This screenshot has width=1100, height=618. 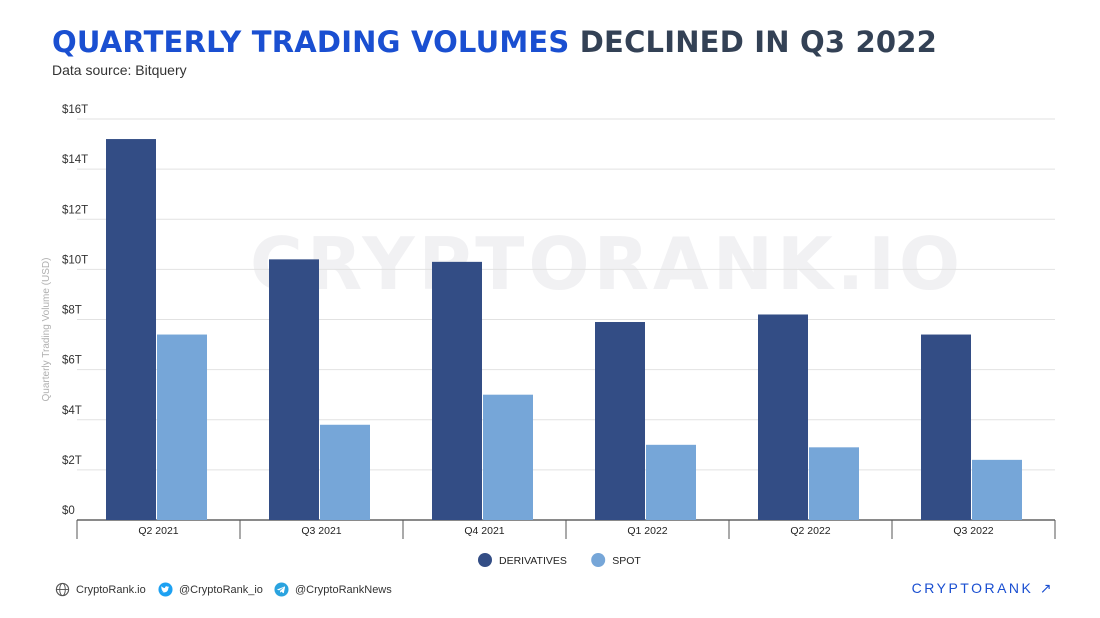 I want to click on y-tick-label: $6T, so click(x=72, y=361).